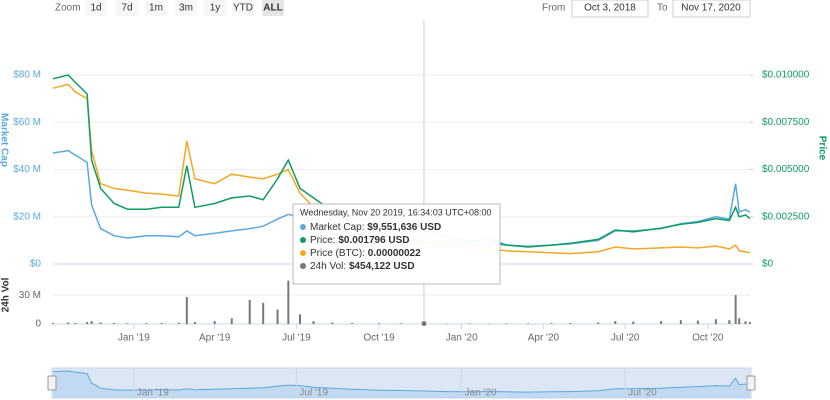 This screenshot has width=830, height=400. I want to click on navigator-tick-label: Jan '19, so click(153, 393).